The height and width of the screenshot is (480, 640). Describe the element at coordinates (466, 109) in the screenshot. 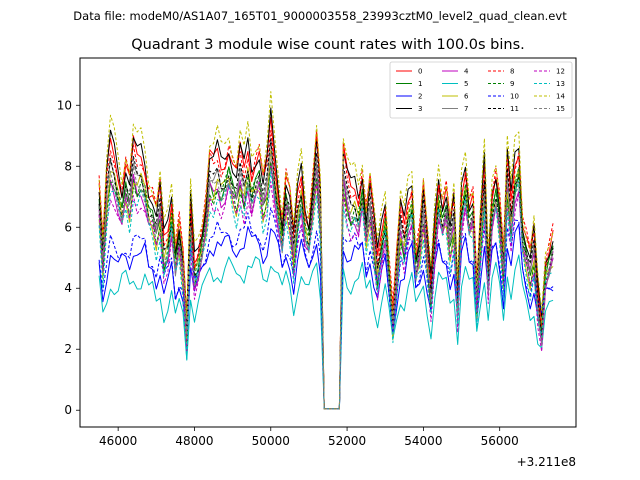

I see `legend-label-7: 7` at that location.